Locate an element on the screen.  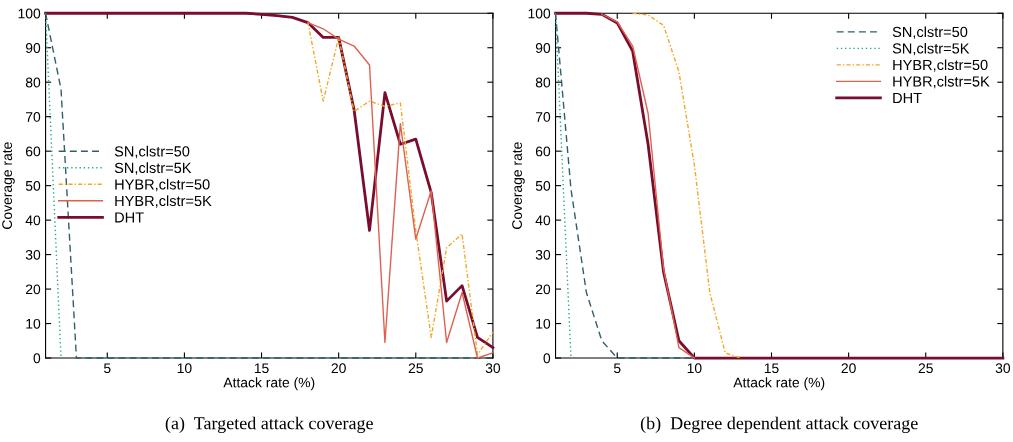
text: (b) Degree dependent attack coverage is located at coordinates (779, 425).